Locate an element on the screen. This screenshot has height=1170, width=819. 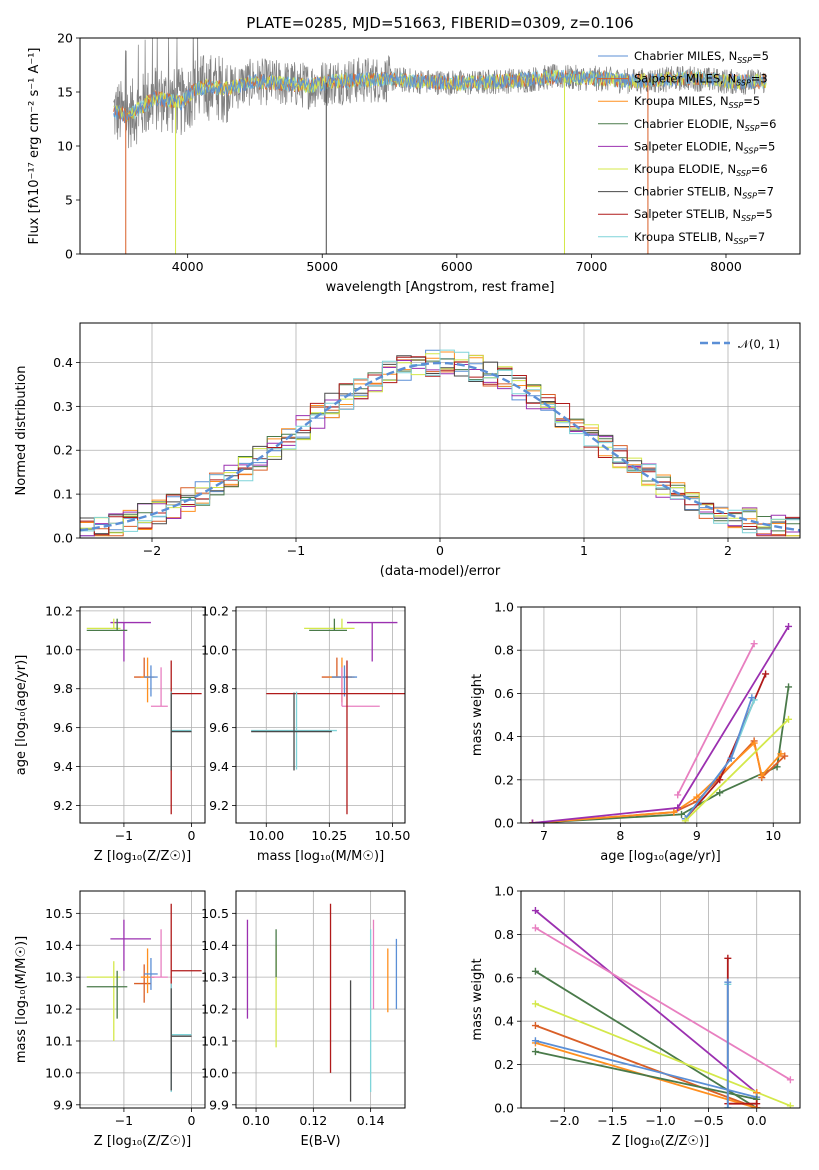
x-tick-label: 2 is located at coordinates (728, 550).